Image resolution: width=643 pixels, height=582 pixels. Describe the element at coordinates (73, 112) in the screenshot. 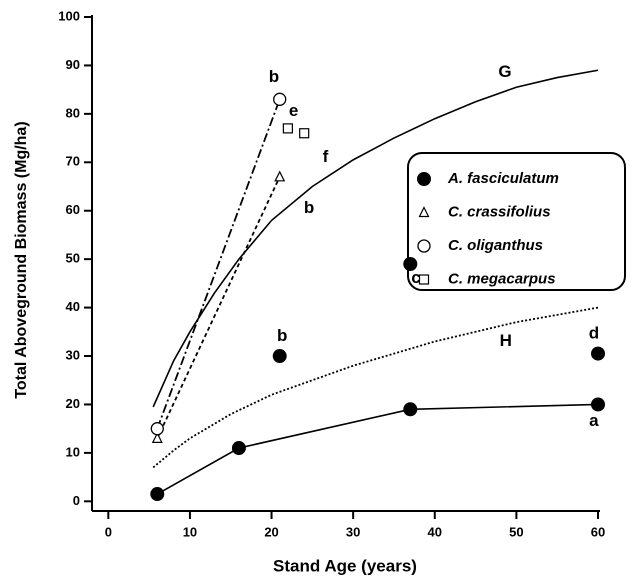

I see `y-tick-label: 80` at that location.